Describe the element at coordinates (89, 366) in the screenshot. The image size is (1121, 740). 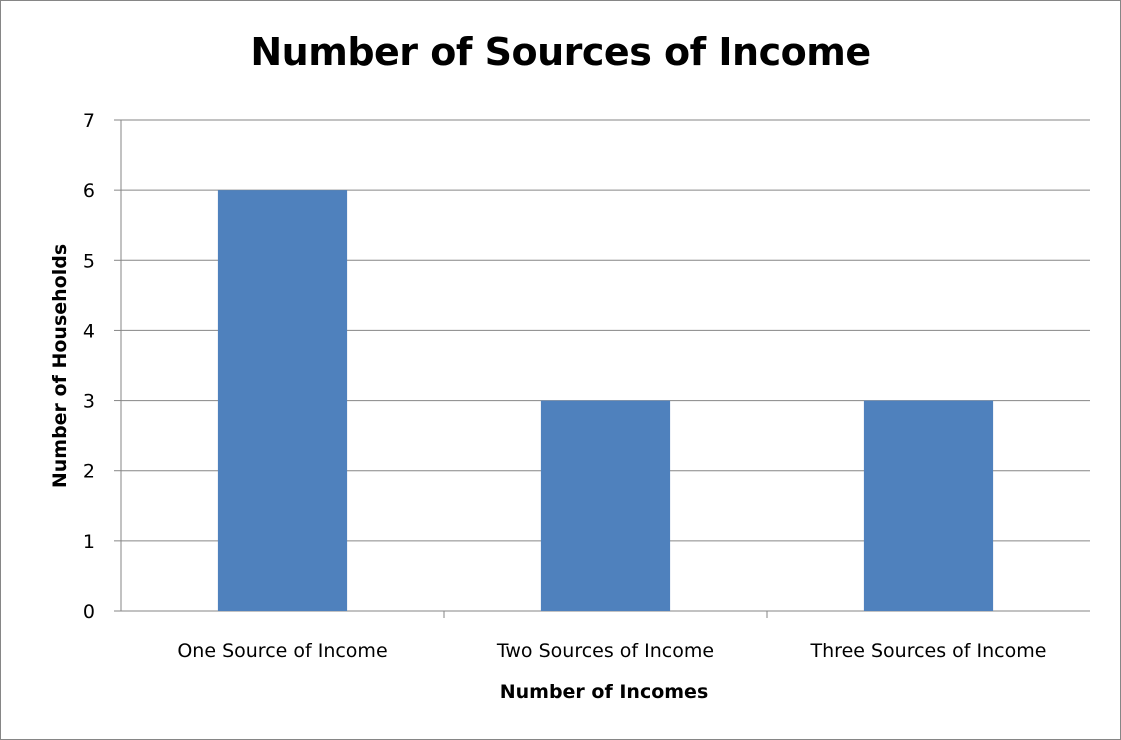
I see `y-tick-labels: 0 1 2 3 4 5 6 7` at that location.